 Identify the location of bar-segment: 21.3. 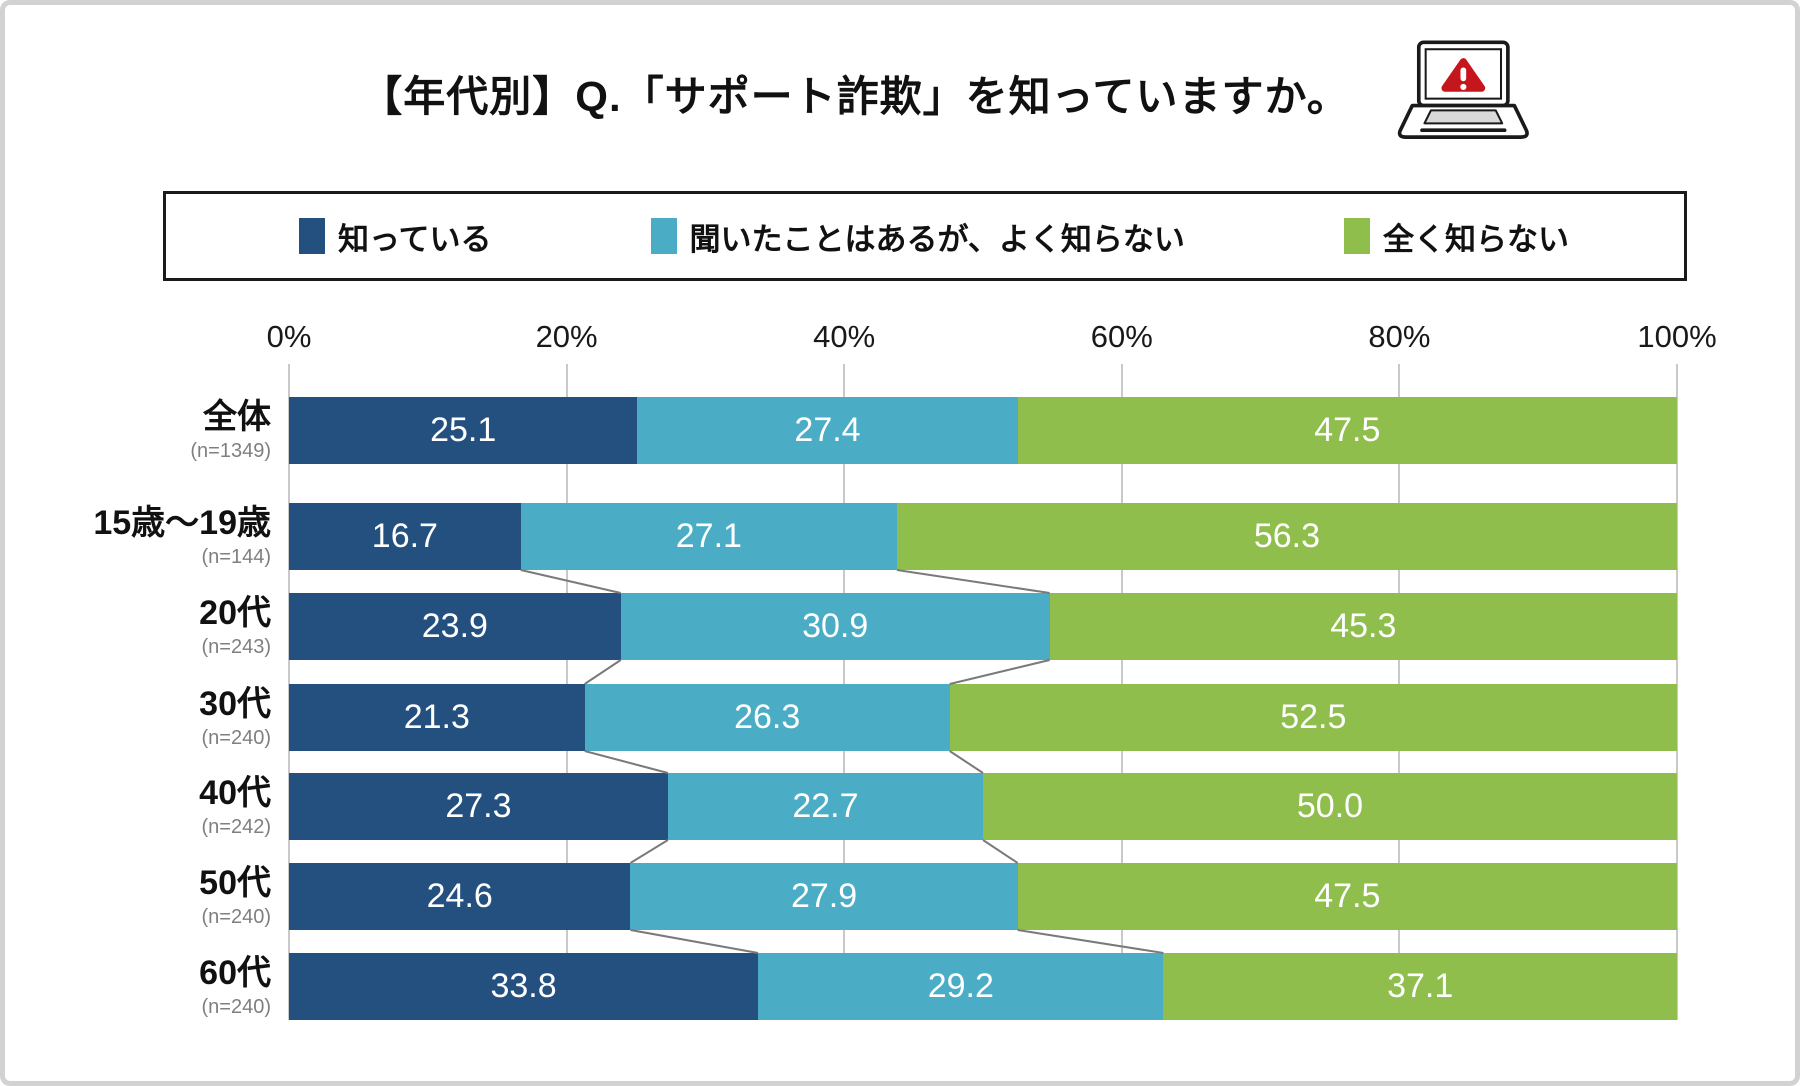
(437, 717).